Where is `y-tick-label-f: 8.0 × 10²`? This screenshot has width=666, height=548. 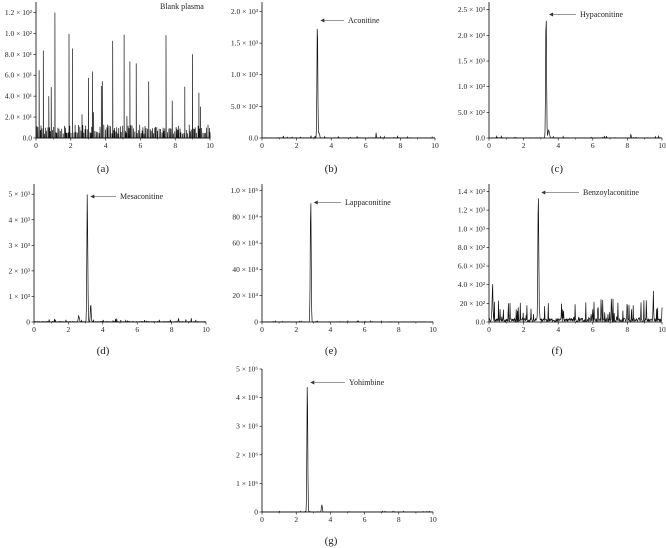
y-tick-label-f: 8.0 × 10² is located at coordinates (472, 247).